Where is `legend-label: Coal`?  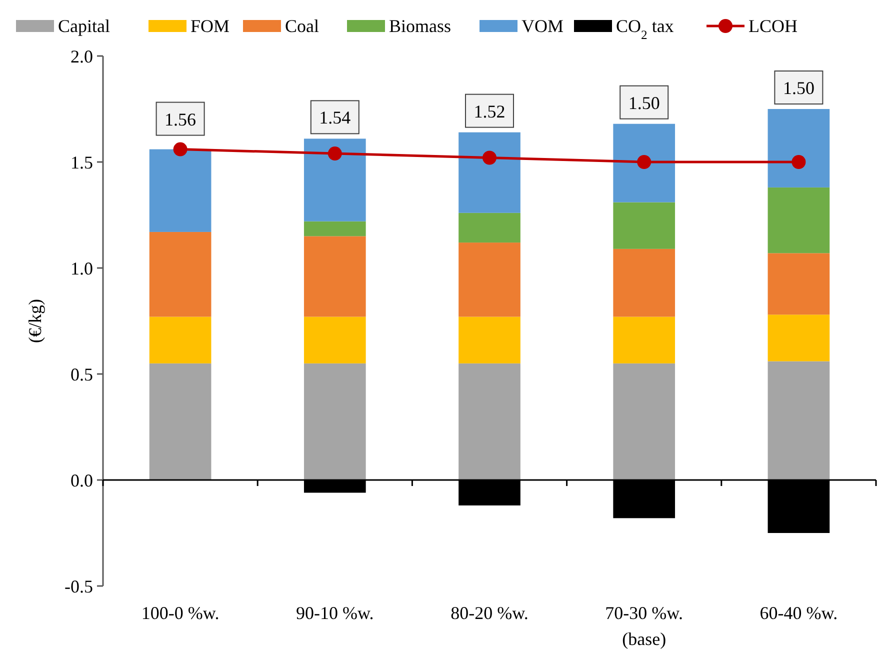 legend-label: Coal is located at coordinates (302, 26).